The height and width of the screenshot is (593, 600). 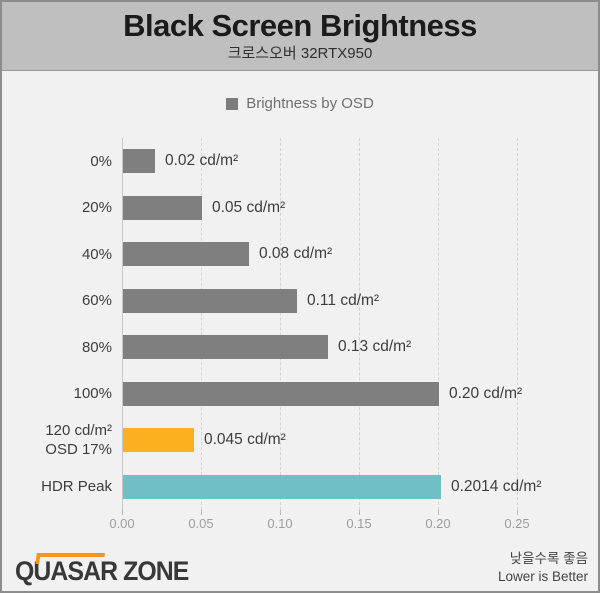 I want to click on chart-header: Black Screen Brightness 크로스오버 32RTX950, so click(x=300, y=36).